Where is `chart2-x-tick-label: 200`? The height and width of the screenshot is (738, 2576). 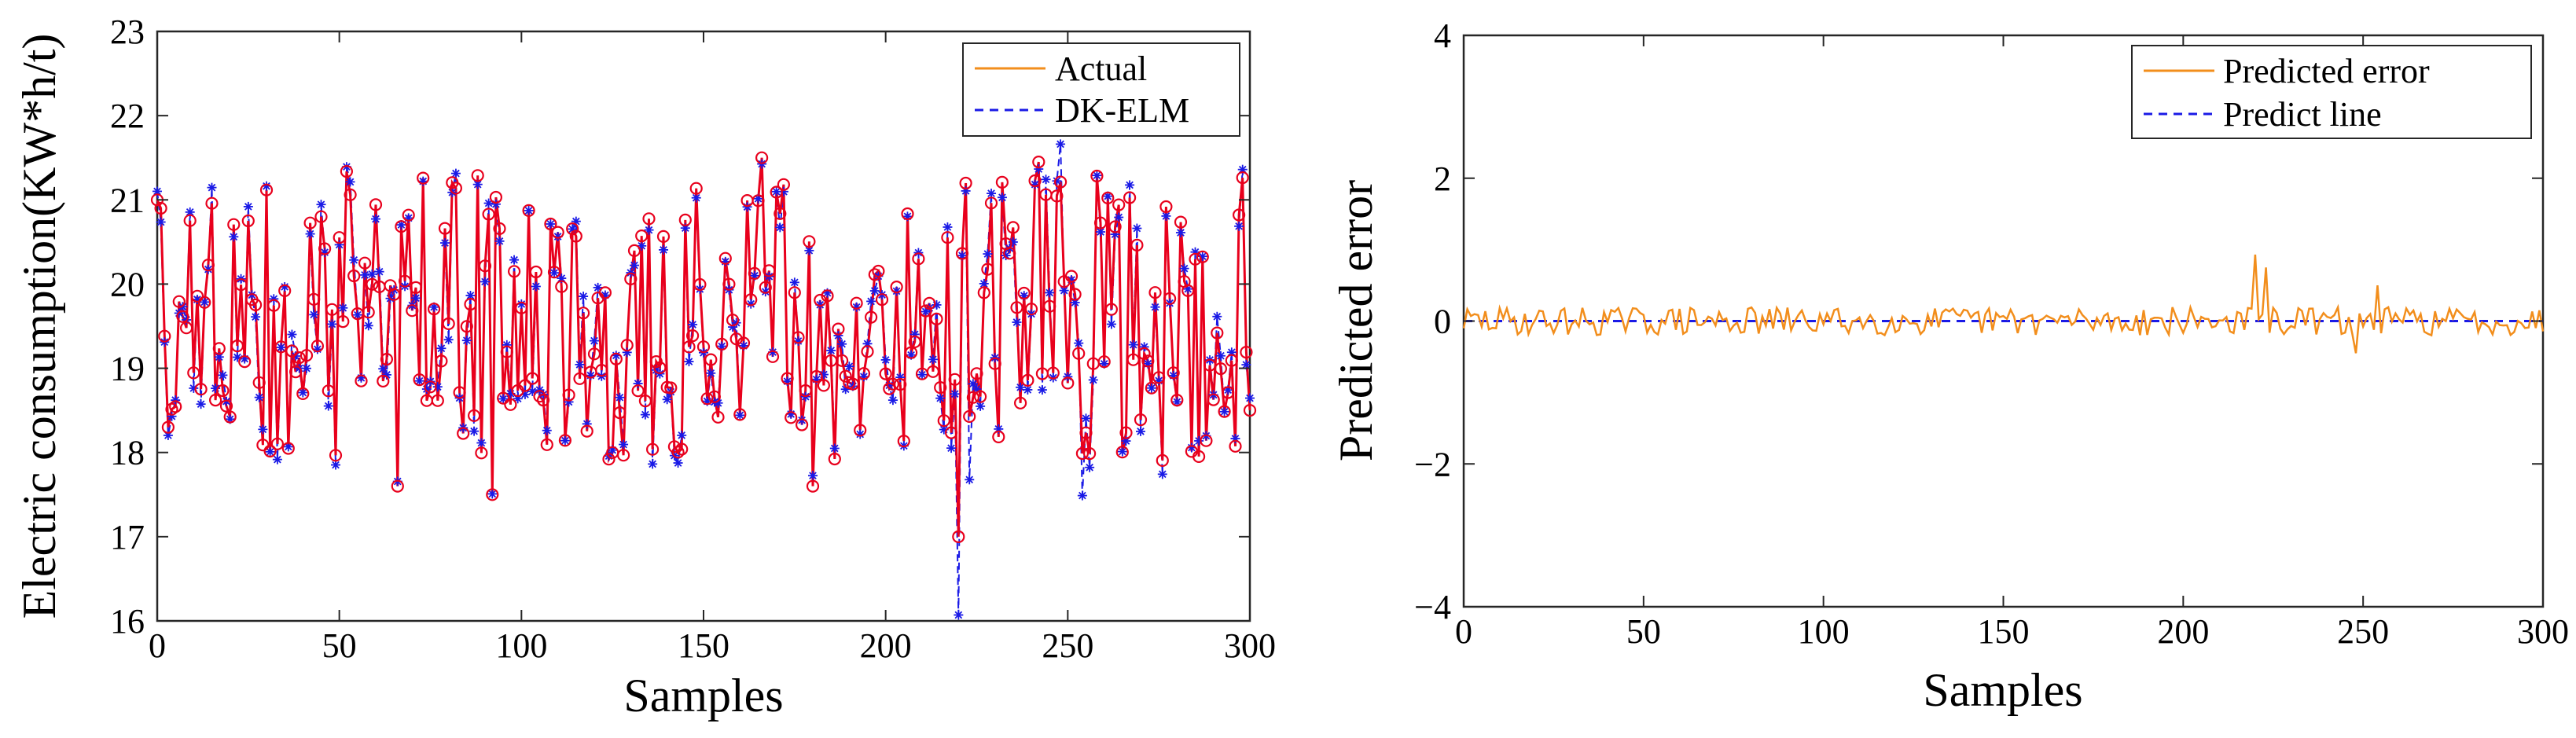 chart2-x-tick-label: 200 is located at coordinates (2183, 631).